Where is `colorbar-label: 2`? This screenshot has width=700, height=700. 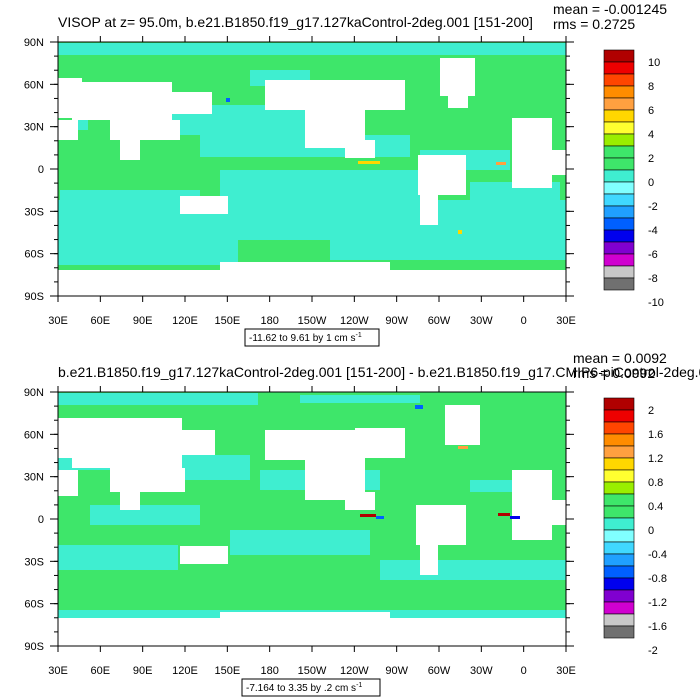 colorbar-label: 2 is located at coordinates (651, 411).